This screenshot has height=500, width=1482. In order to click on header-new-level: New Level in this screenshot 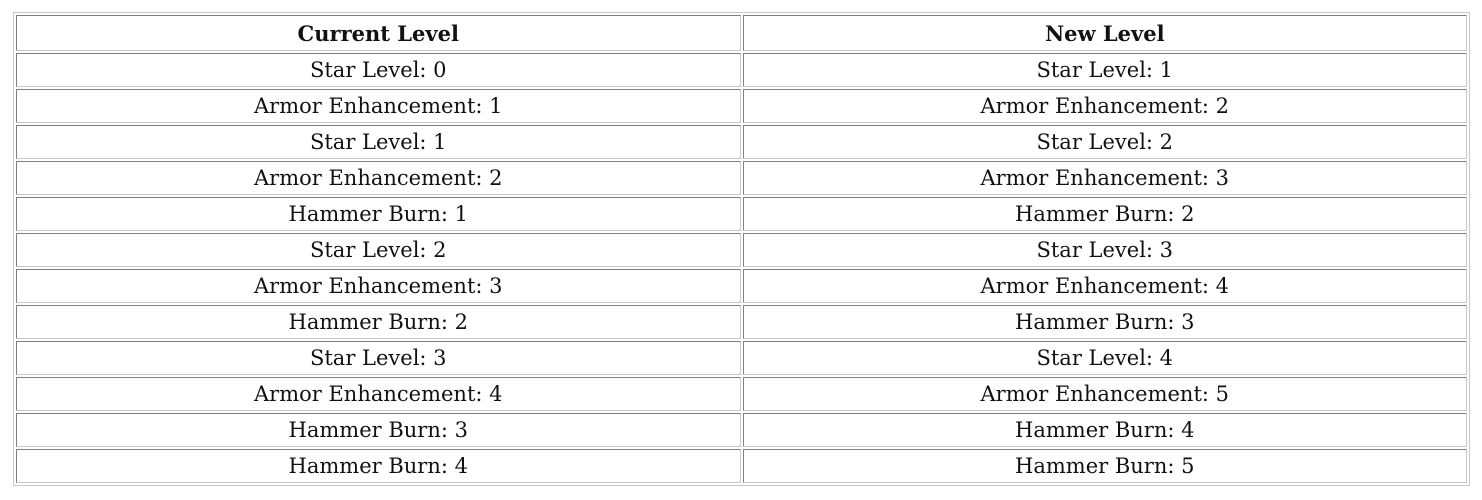, I will do `click(1104, 33)`.